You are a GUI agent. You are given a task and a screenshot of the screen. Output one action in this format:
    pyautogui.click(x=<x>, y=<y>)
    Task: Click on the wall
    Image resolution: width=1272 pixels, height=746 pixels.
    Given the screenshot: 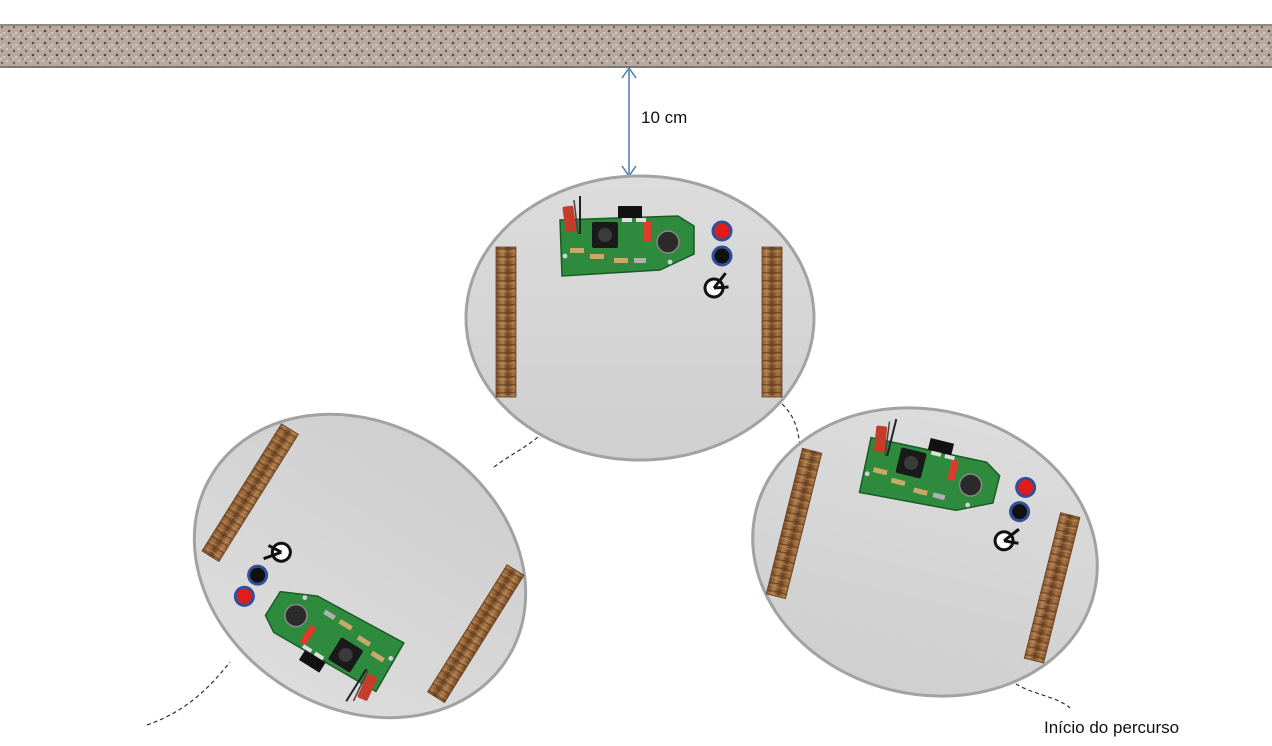 What is the action you would take?
    pyautogui.click(x=636, y=46)
    